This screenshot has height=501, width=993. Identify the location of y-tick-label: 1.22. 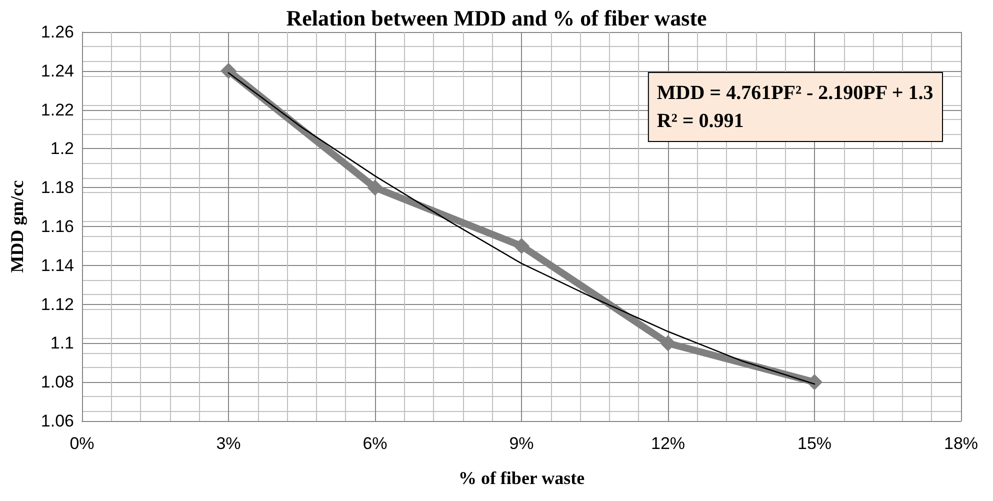
(57, 110).